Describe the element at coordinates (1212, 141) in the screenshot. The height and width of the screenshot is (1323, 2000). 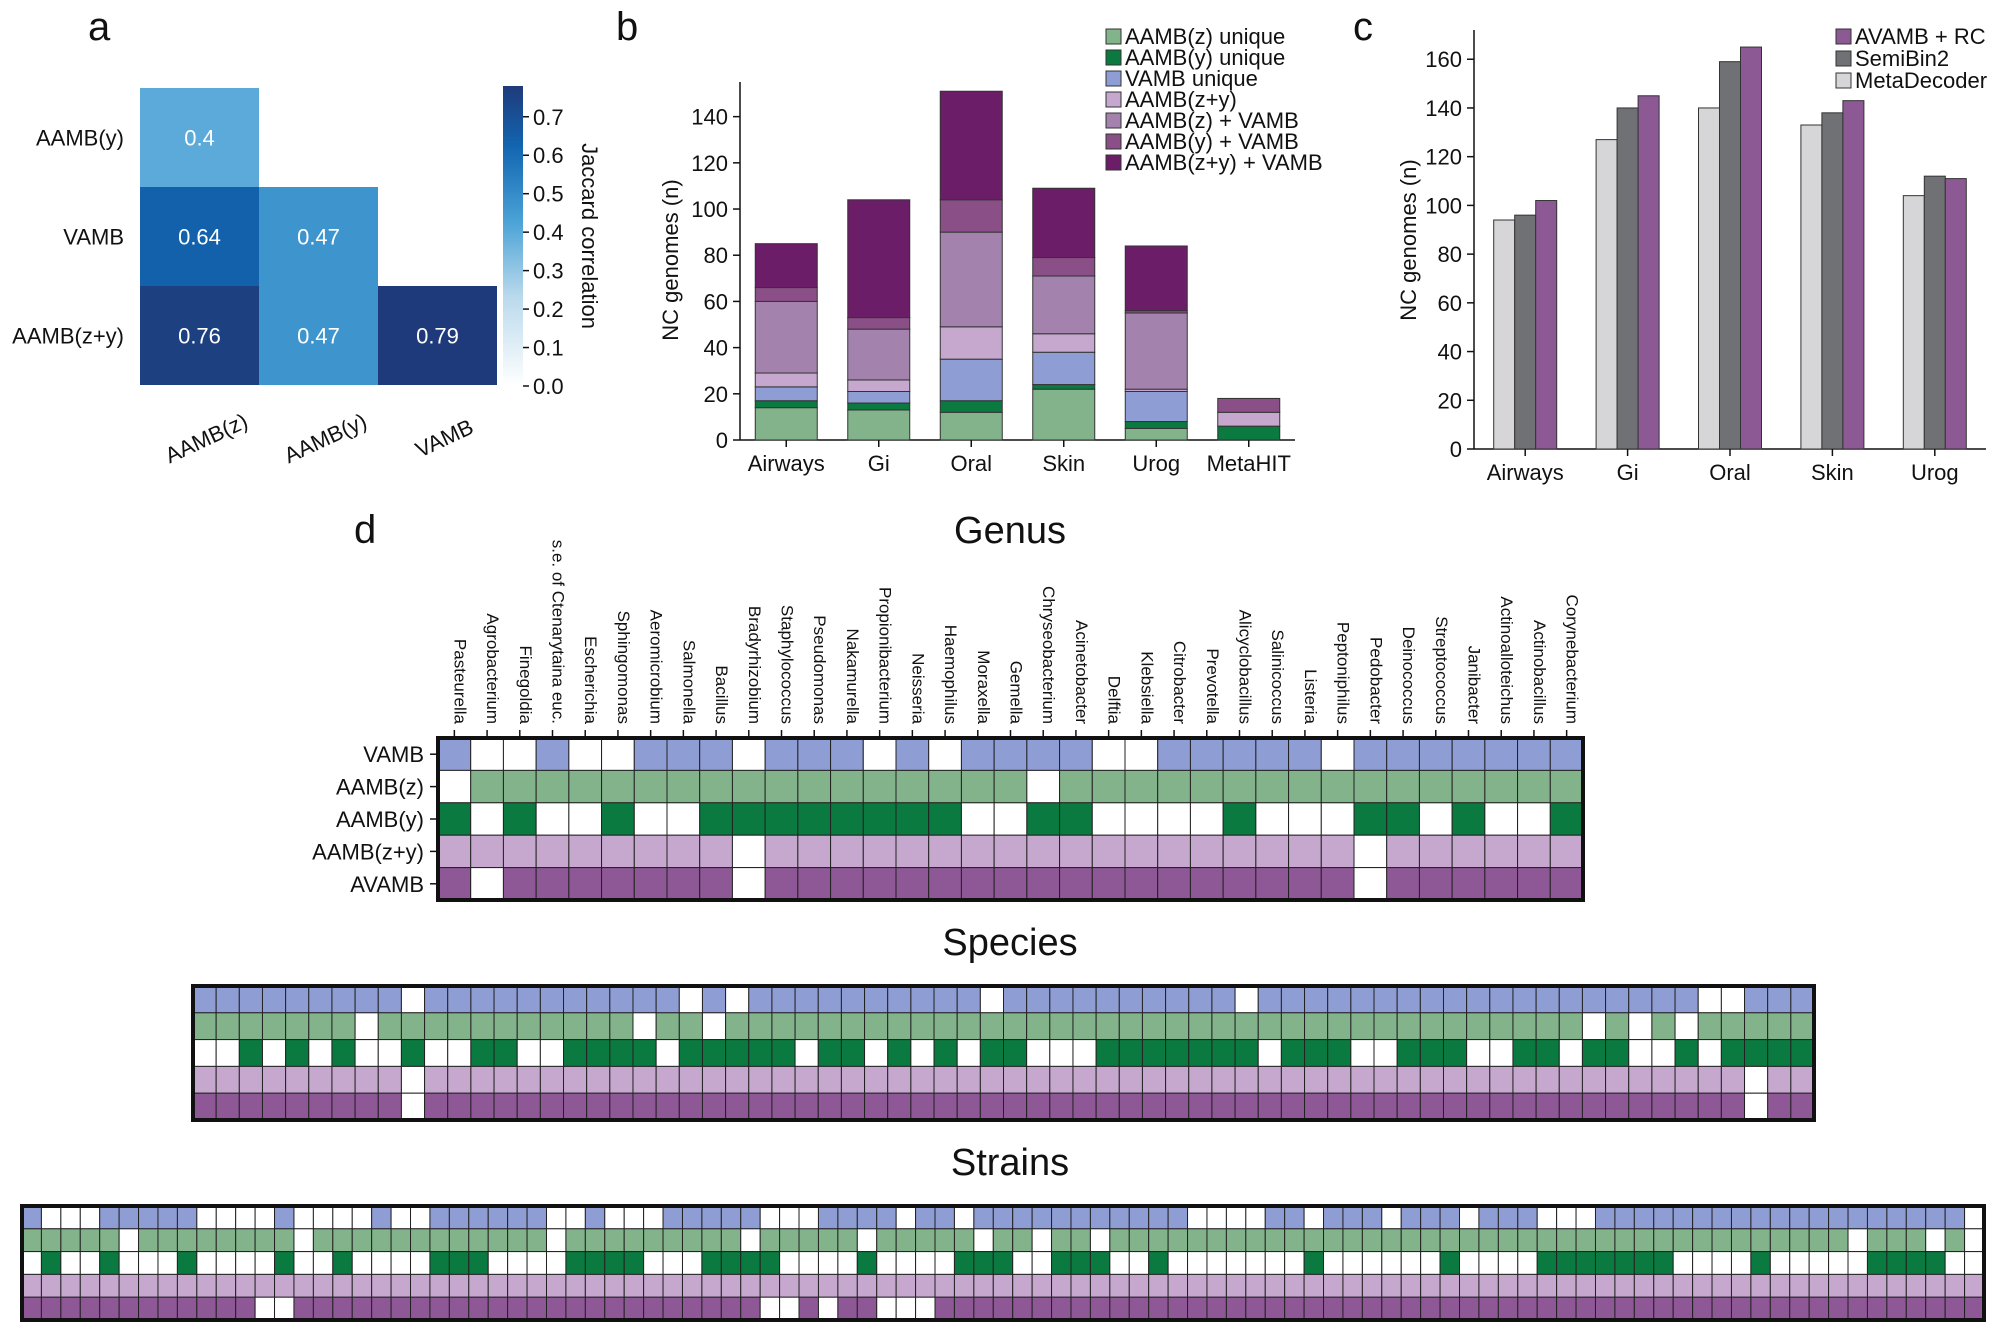
I see `legend-label-5: AAMB(y) + VAMB` at that location.